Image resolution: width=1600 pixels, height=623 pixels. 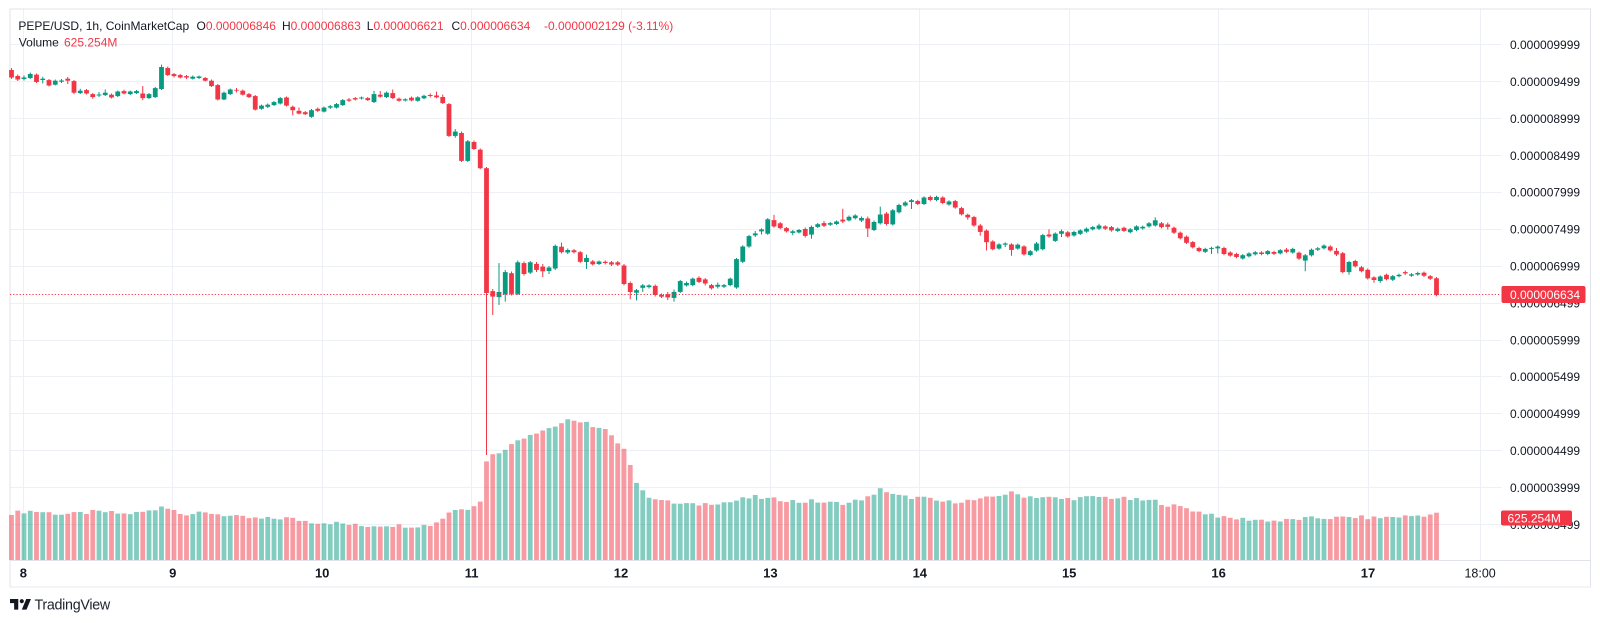 I want to click on svg-text: 0.000003999, so click(x=1545, y=488).